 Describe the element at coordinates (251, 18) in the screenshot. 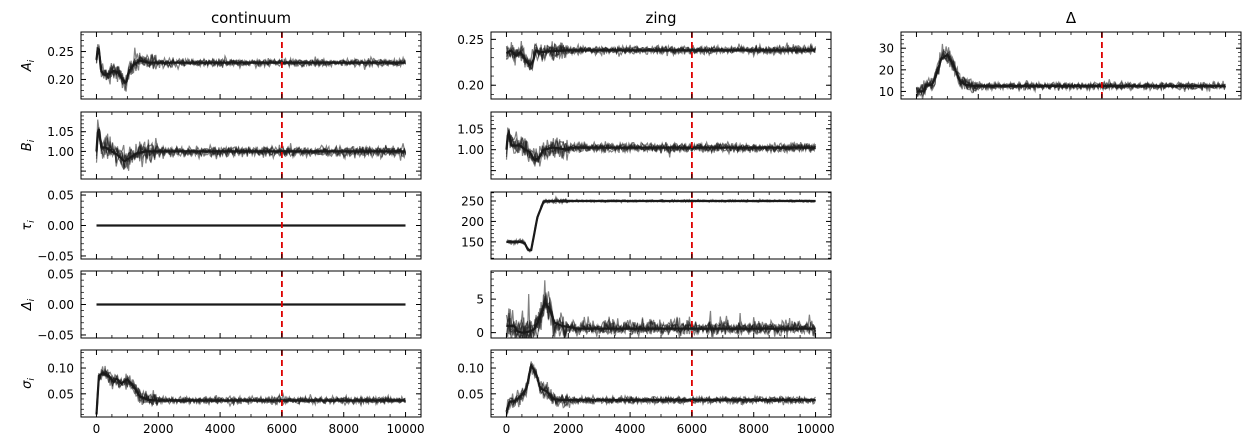

I see `column-title-continuum: continuum` at that location.